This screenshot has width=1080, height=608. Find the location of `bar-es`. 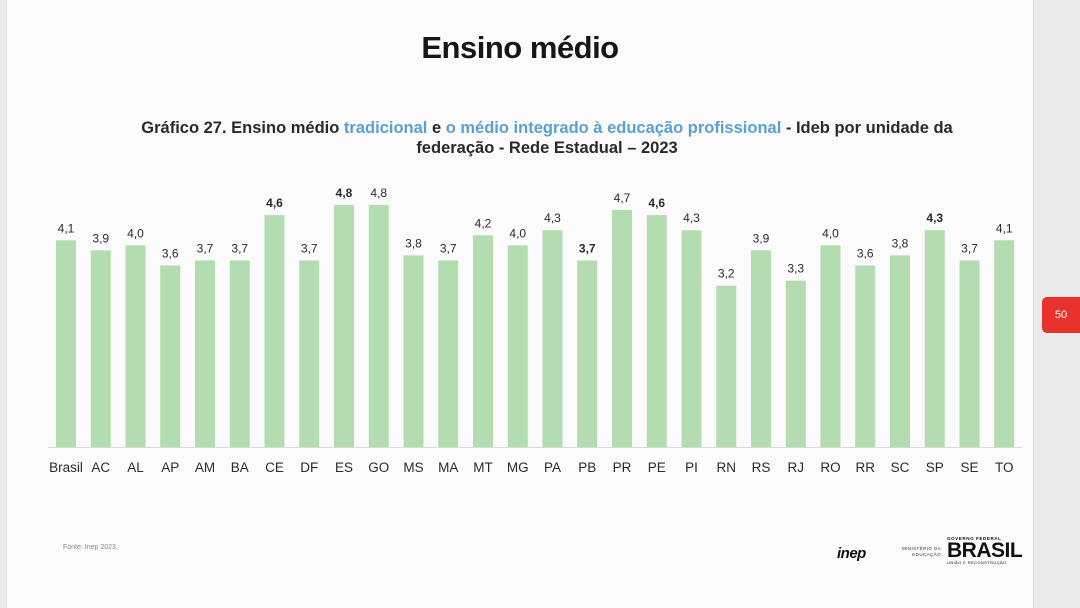

bar-es is located at coordinates (344, 326).